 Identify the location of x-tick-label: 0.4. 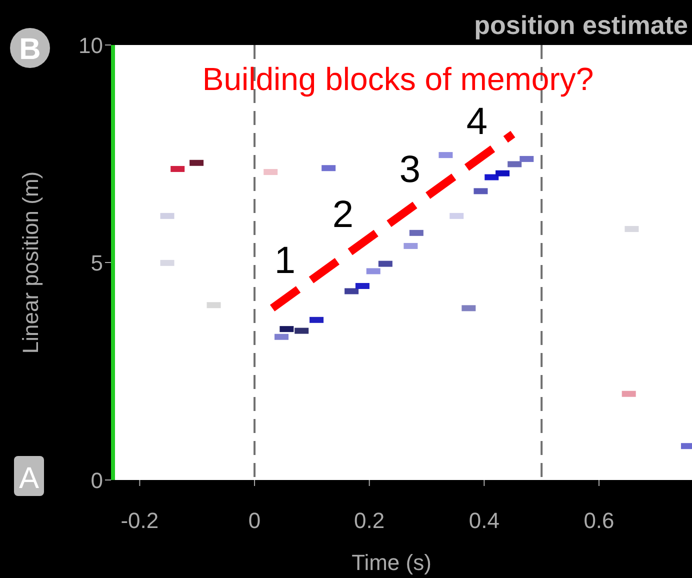
(484, 520).